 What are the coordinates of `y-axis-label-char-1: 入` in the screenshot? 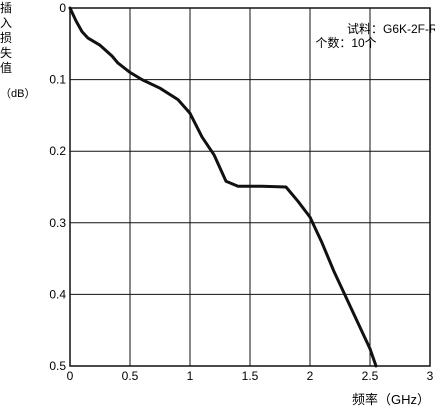 It's located at (6, 23).